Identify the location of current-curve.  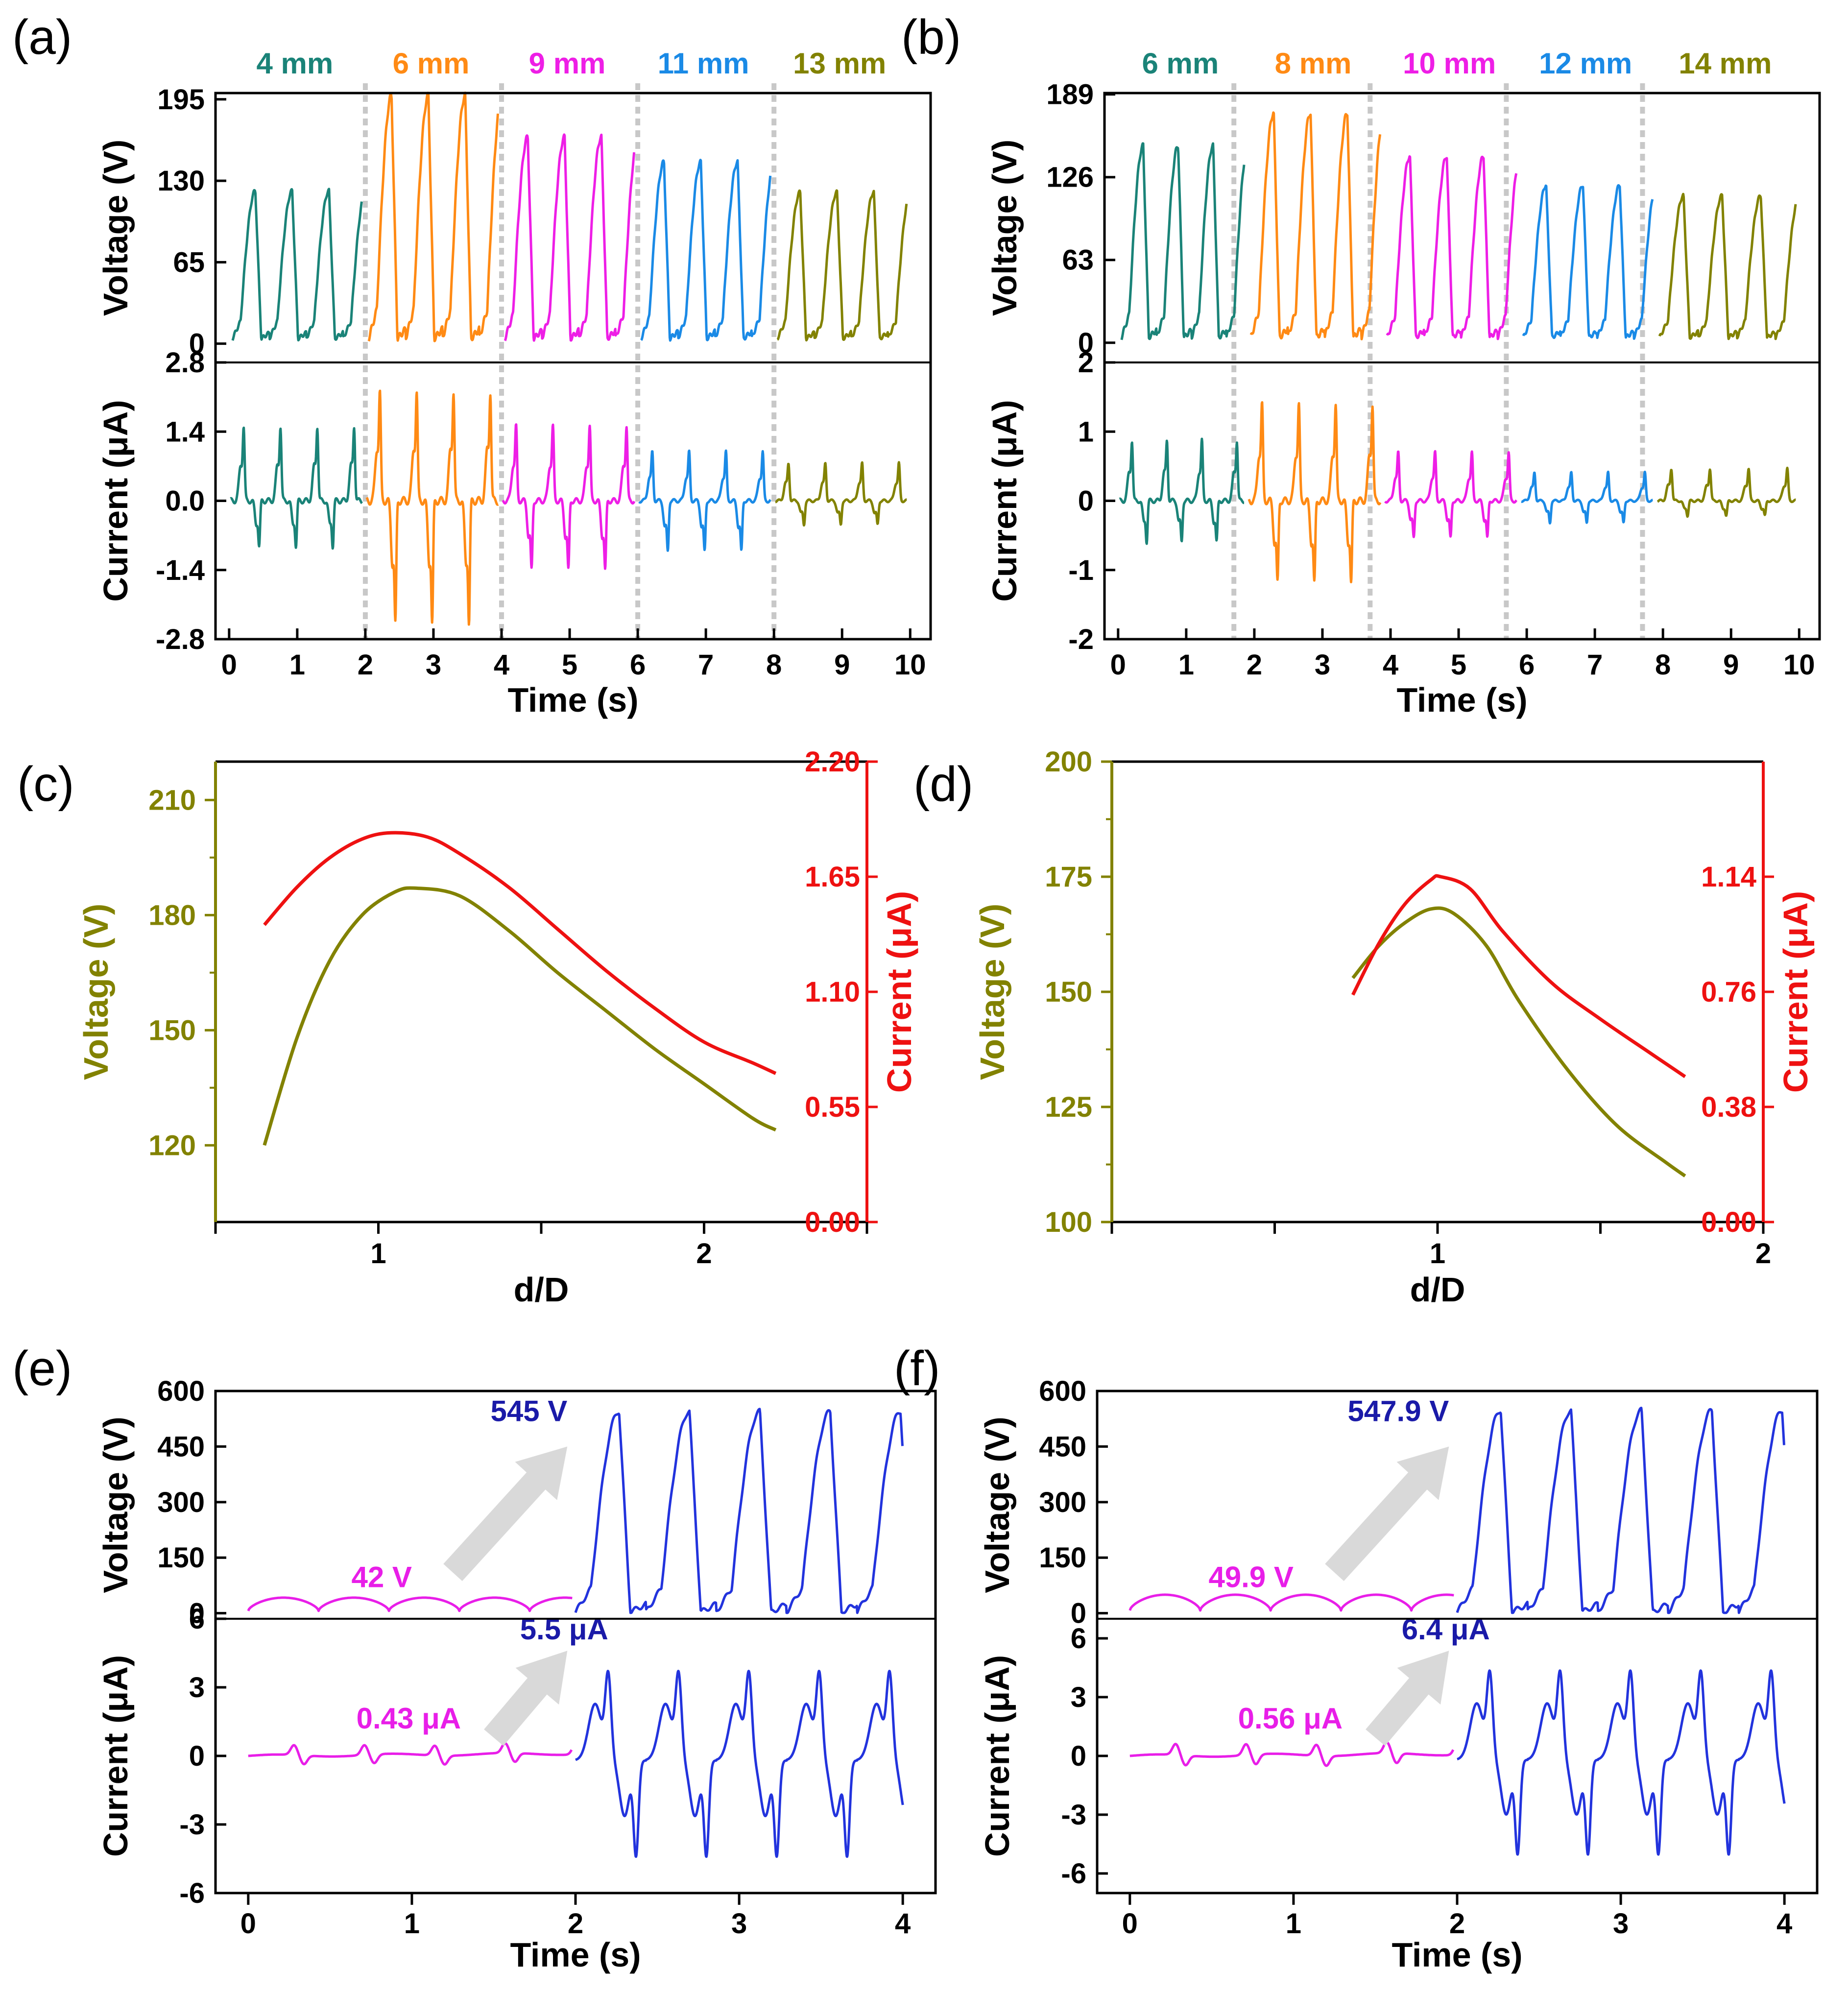
(520, 953).